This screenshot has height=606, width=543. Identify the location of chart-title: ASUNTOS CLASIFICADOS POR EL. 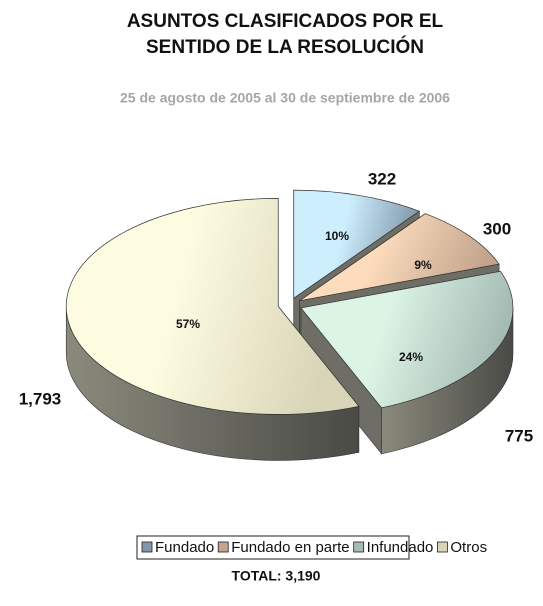
(285, 21).